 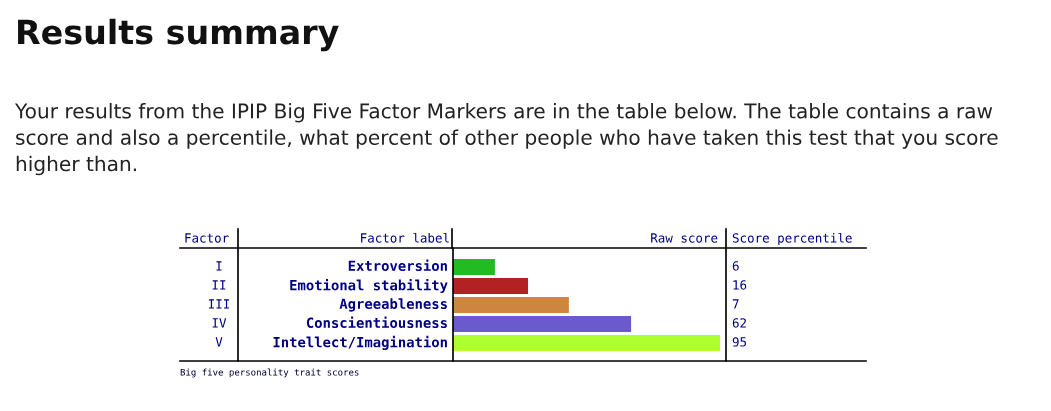 I want to click on y-tick-label: Extroversion, so click(x=397, y=265).